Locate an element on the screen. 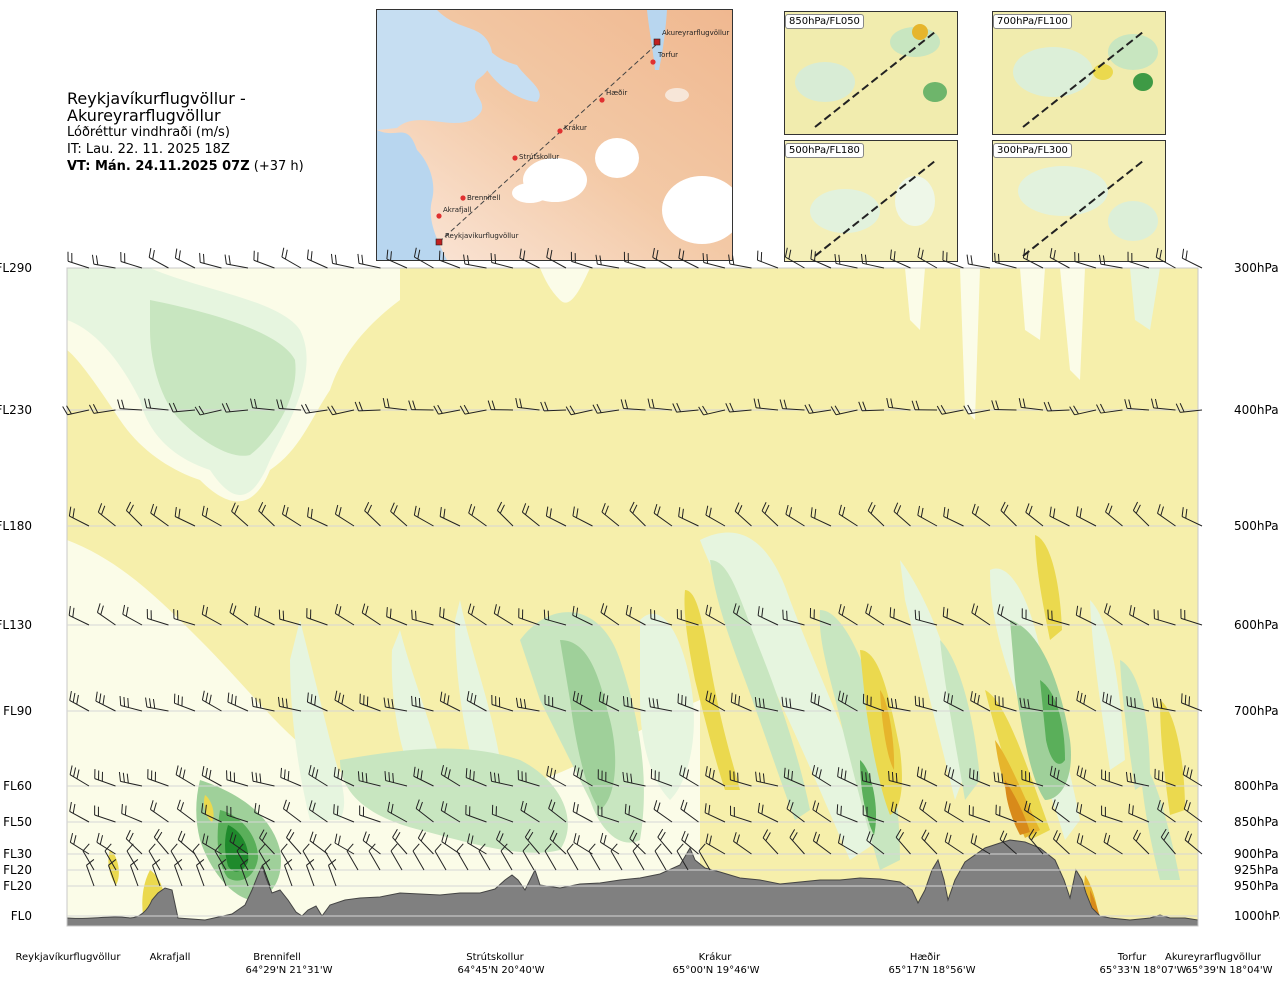 The image size is (1280, 981). map-waypoint-label: Strútskollur is located at coordinates (539, 157).